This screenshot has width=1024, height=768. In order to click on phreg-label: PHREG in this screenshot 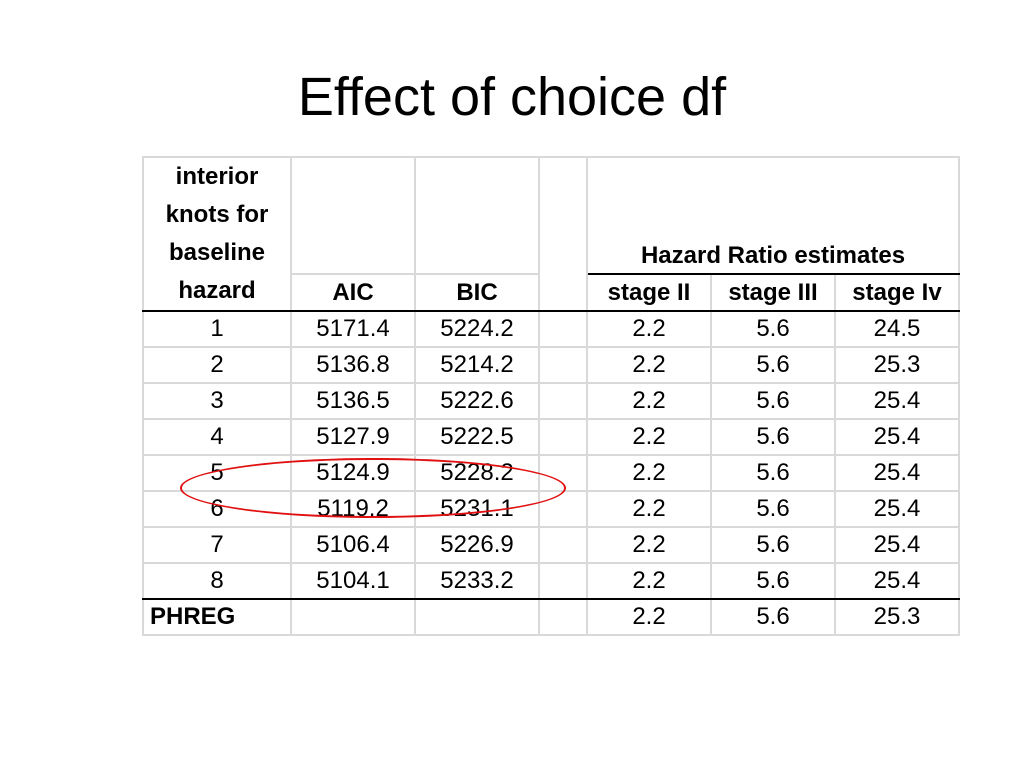, I will do `click(217, 617)`.